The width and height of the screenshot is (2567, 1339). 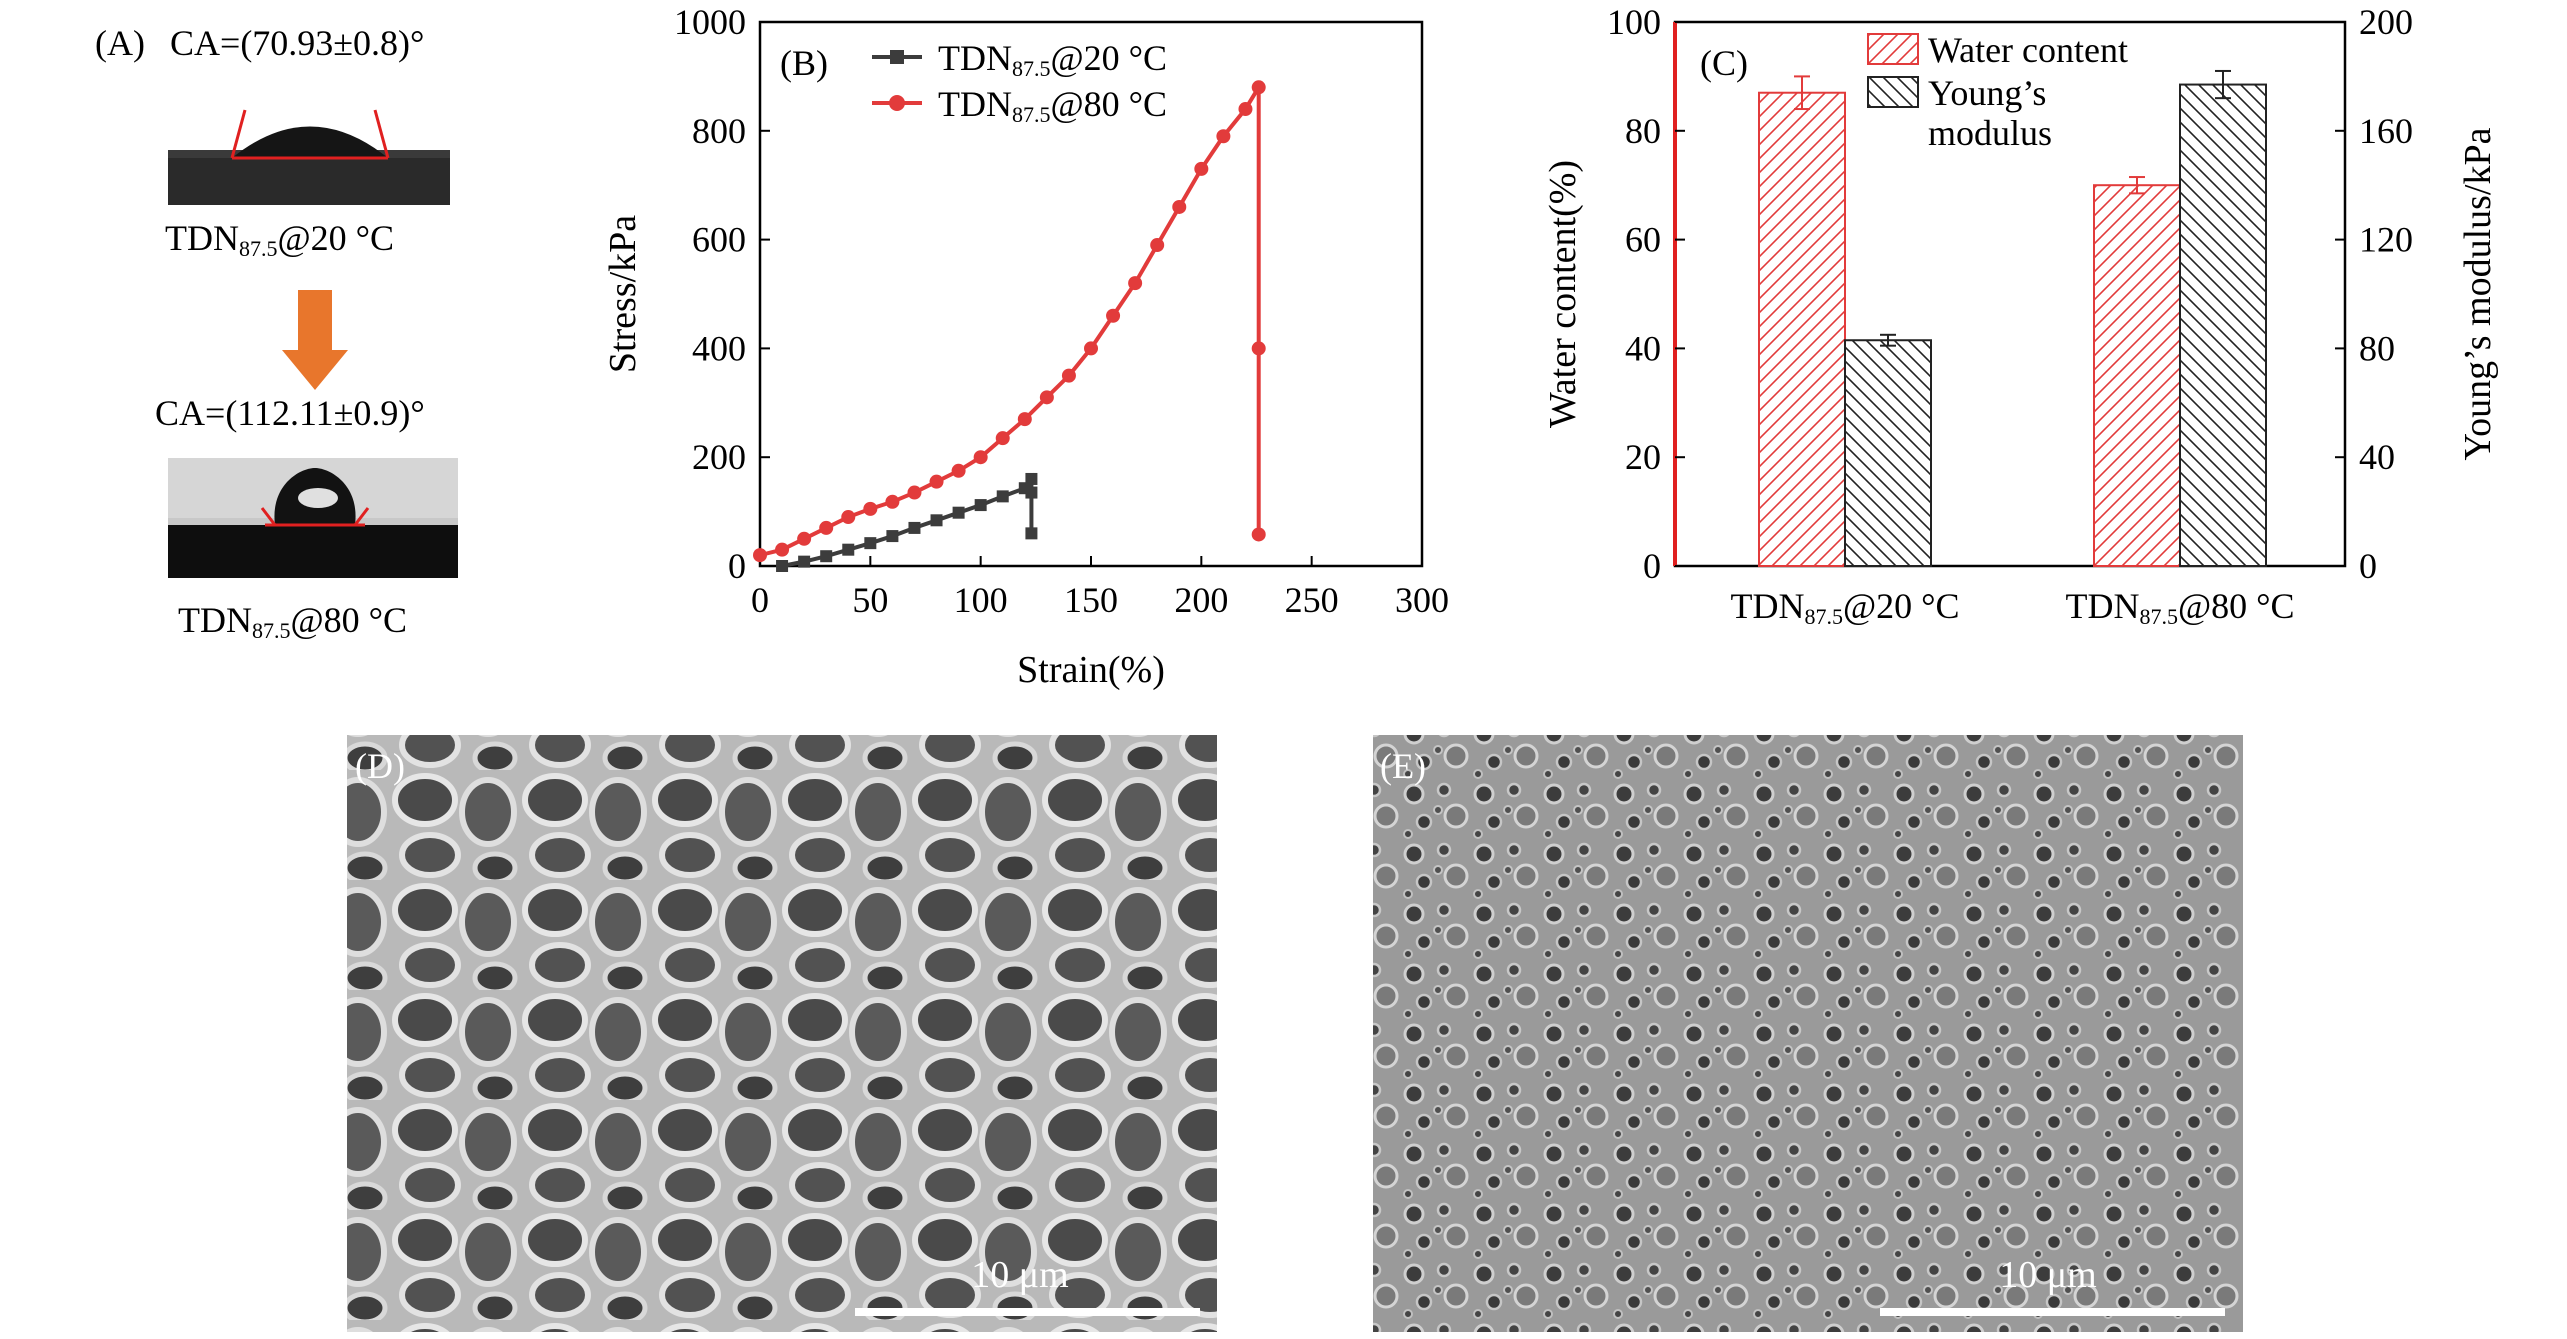 I want to click on chart-b-ytick-label: 200, so click(x=719, y=457).